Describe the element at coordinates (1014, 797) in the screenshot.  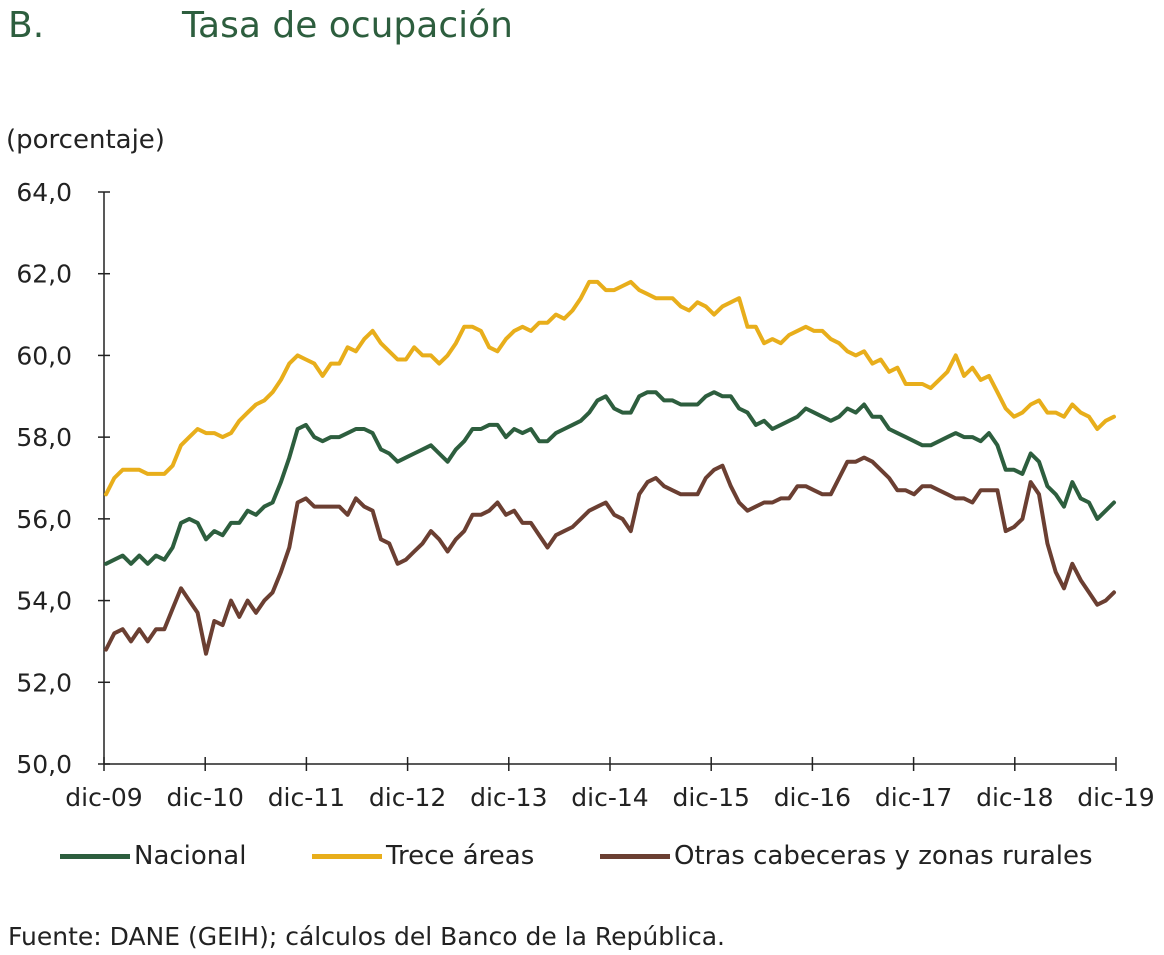
I see `x-tick-label: dic-18` at that location.